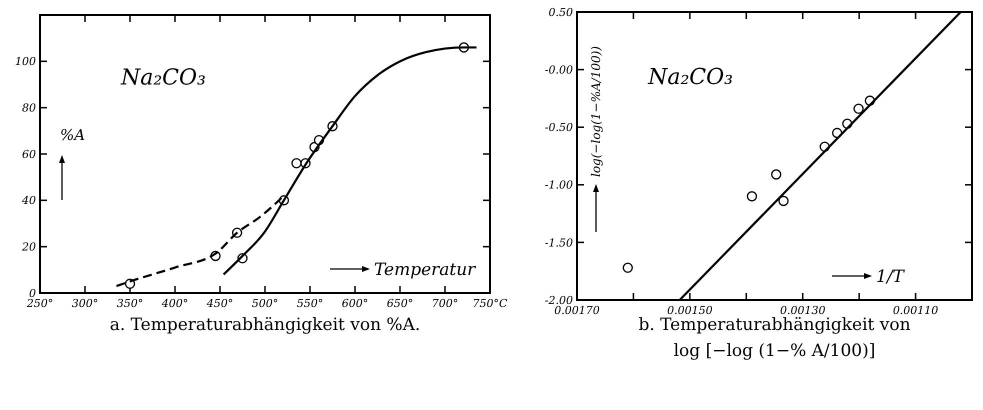 The width and height of the screenshot is (983, 410). Describe the element at coordinates (310, 303) in the screenshot. I see `x-tick-label: 550°` at that location.